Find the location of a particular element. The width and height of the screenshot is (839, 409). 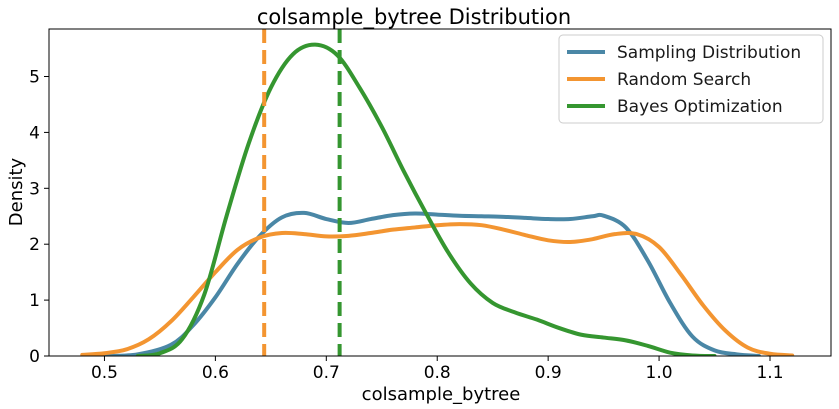

x-tick-label: 0.8 is located at coordinates (437, 373).